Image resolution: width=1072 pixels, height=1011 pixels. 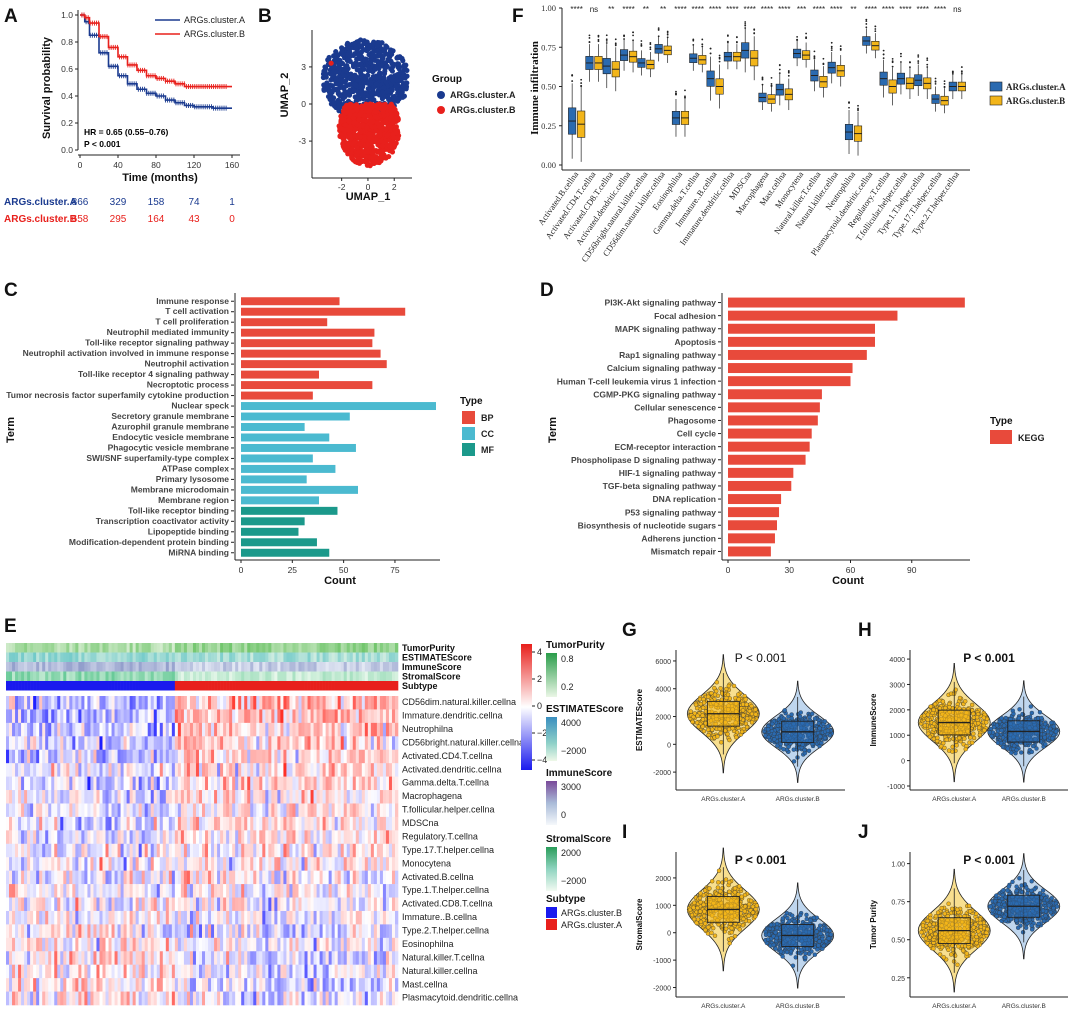 What do you see at coordinates (170, 427) in the screenshot?
I see `term-label: Azurophil granule membrane` at bounding box center [170, 427].